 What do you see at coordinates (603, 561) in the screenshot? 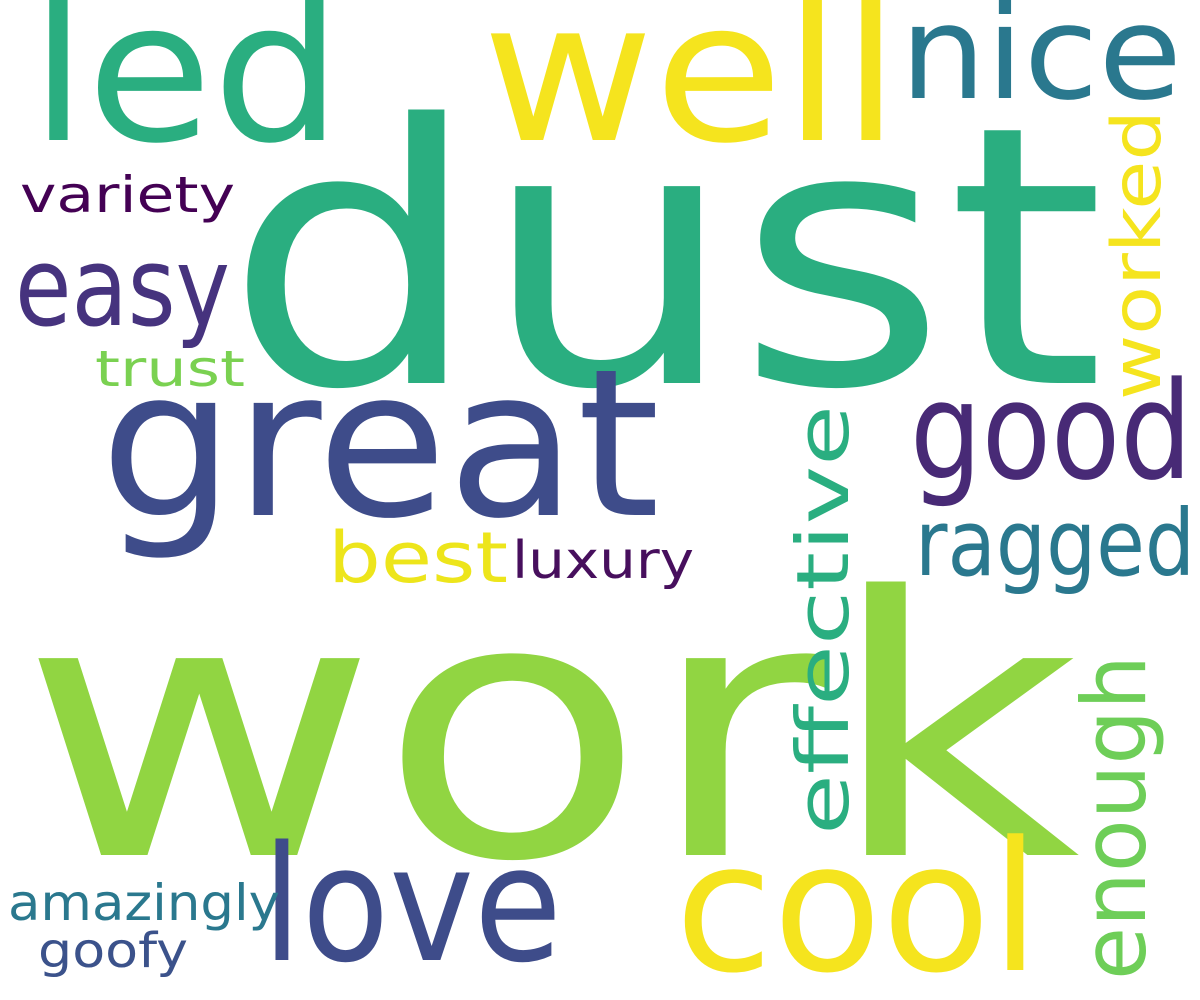
I see `word-luxury: luxury` at bounding box center [603, 561].